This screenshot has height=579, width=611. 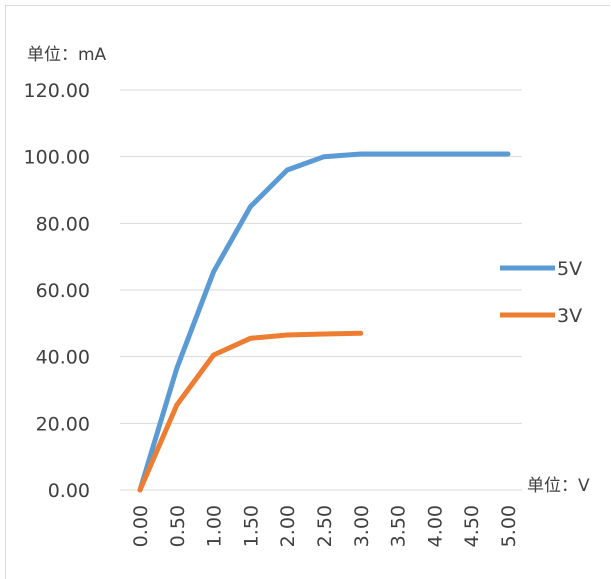 I want to click on y-tick-label: 40.00, so click(x=63, y=358).